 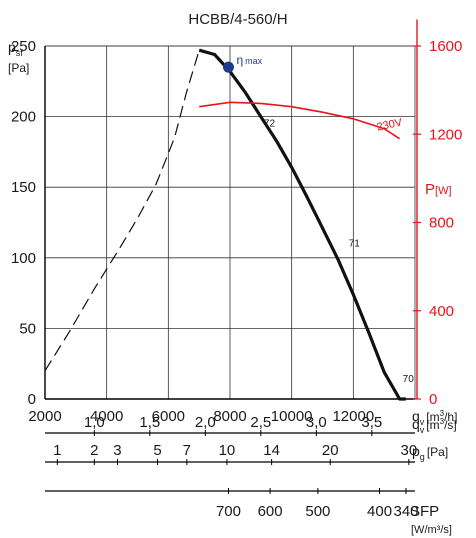 What do you see at coordinates (431, 530) in the screenshot?
I see `sfp-axis-unit: [W/m³/s]` at bounding box center [431, 530].